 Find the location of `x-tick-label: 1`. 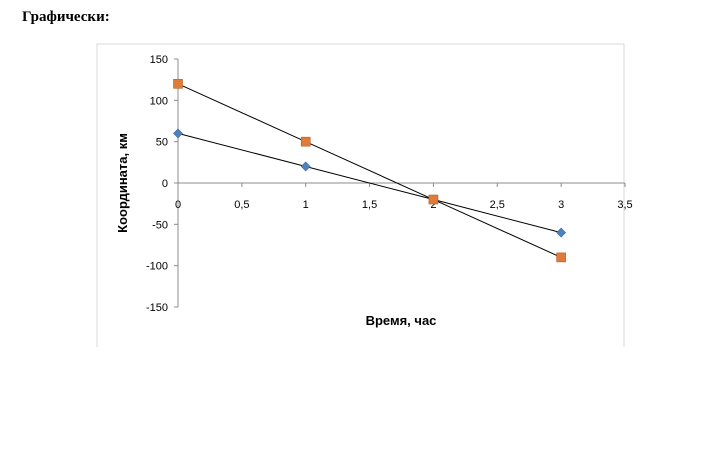

x-tick-label: 1 is located at coordinates (306, 205).